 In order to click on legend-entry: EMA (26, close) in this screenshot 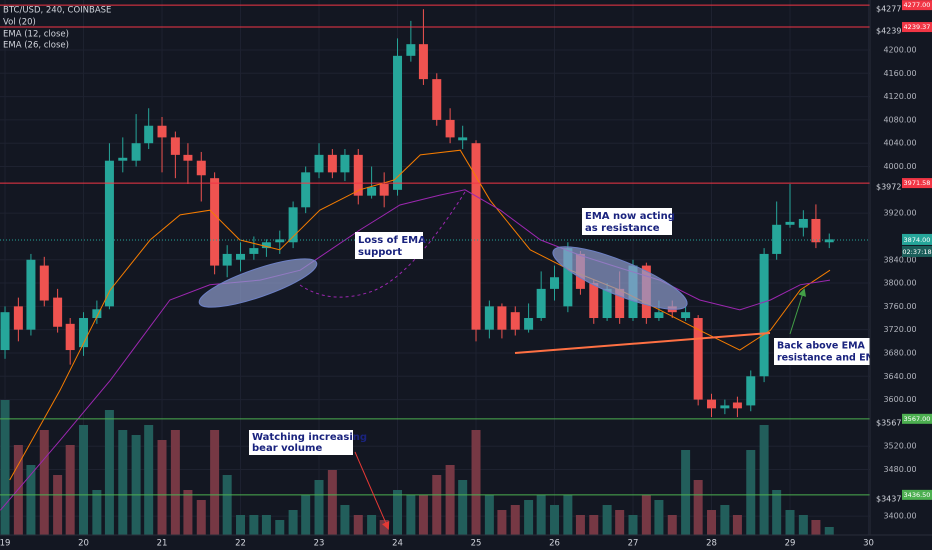, I will do `click(36, 46)`.